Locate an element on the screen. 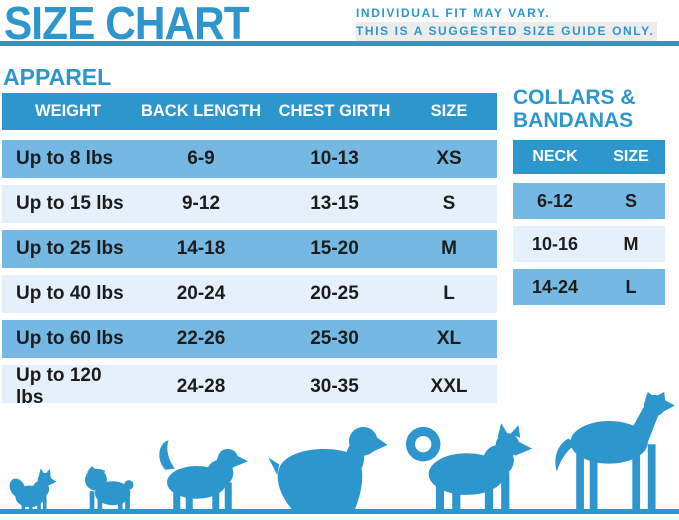 The height and width of the screenshot is (520, 679). column-header-back-length: BACK LENGTH is located at coordinates (201, 111).